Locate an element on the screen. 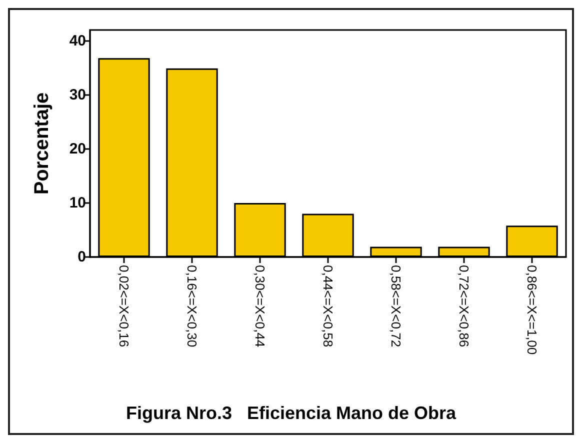 This screenshot has width=584, height=445. y-tick-label: 30 is located at coordinates (77, 95).